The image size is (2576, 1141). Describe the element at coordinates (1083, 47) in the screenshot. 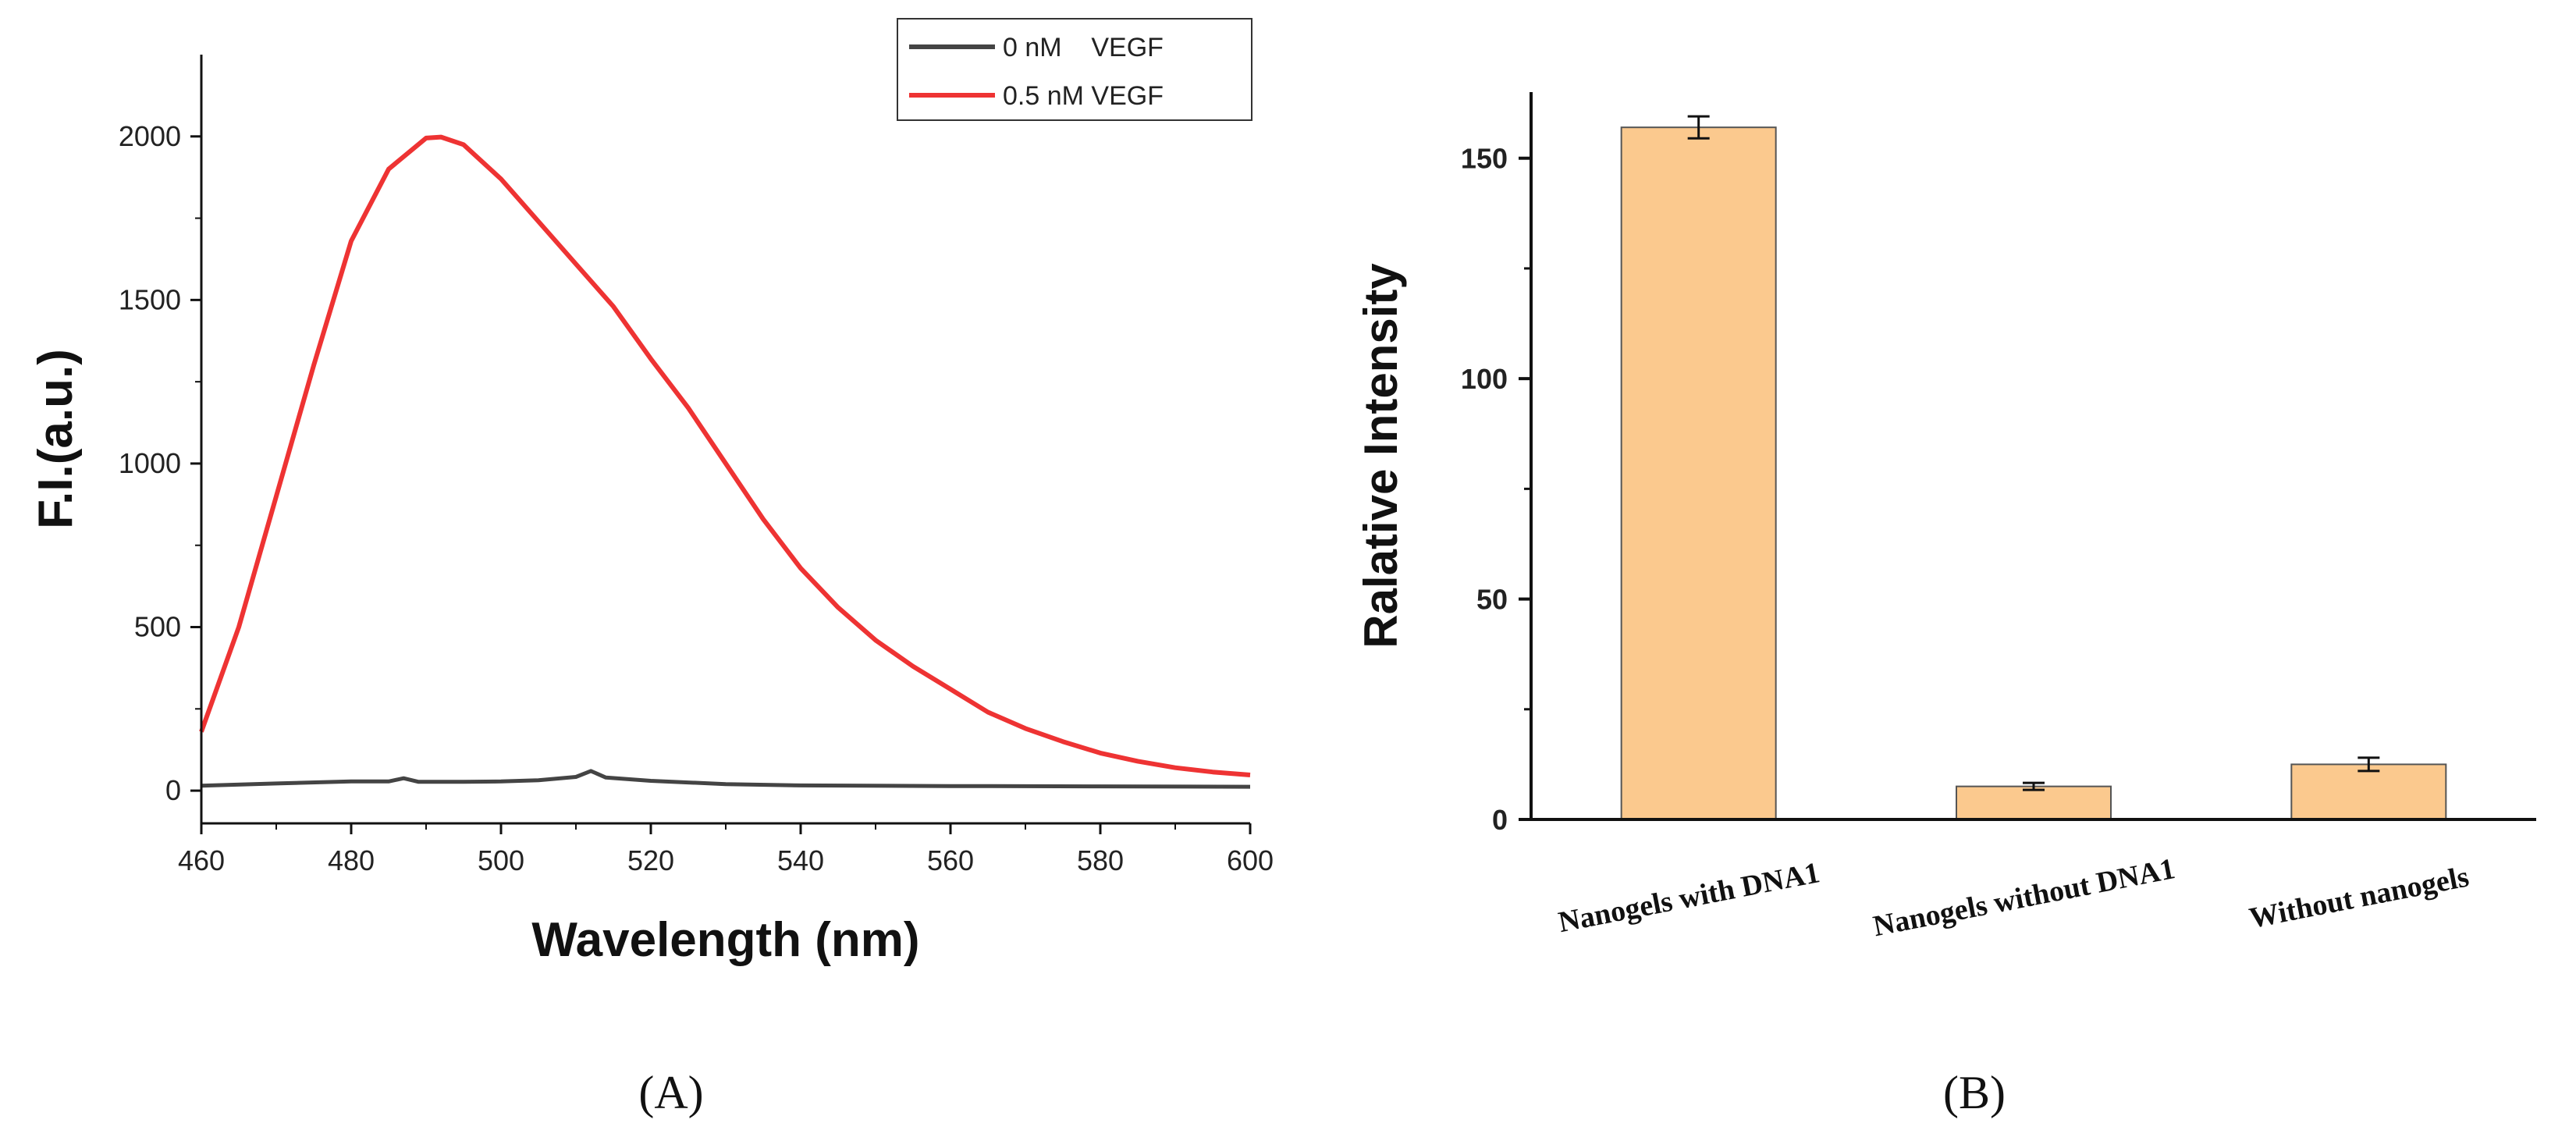

I see `legend-label-0nm: 0 nM VEGF` at that location.